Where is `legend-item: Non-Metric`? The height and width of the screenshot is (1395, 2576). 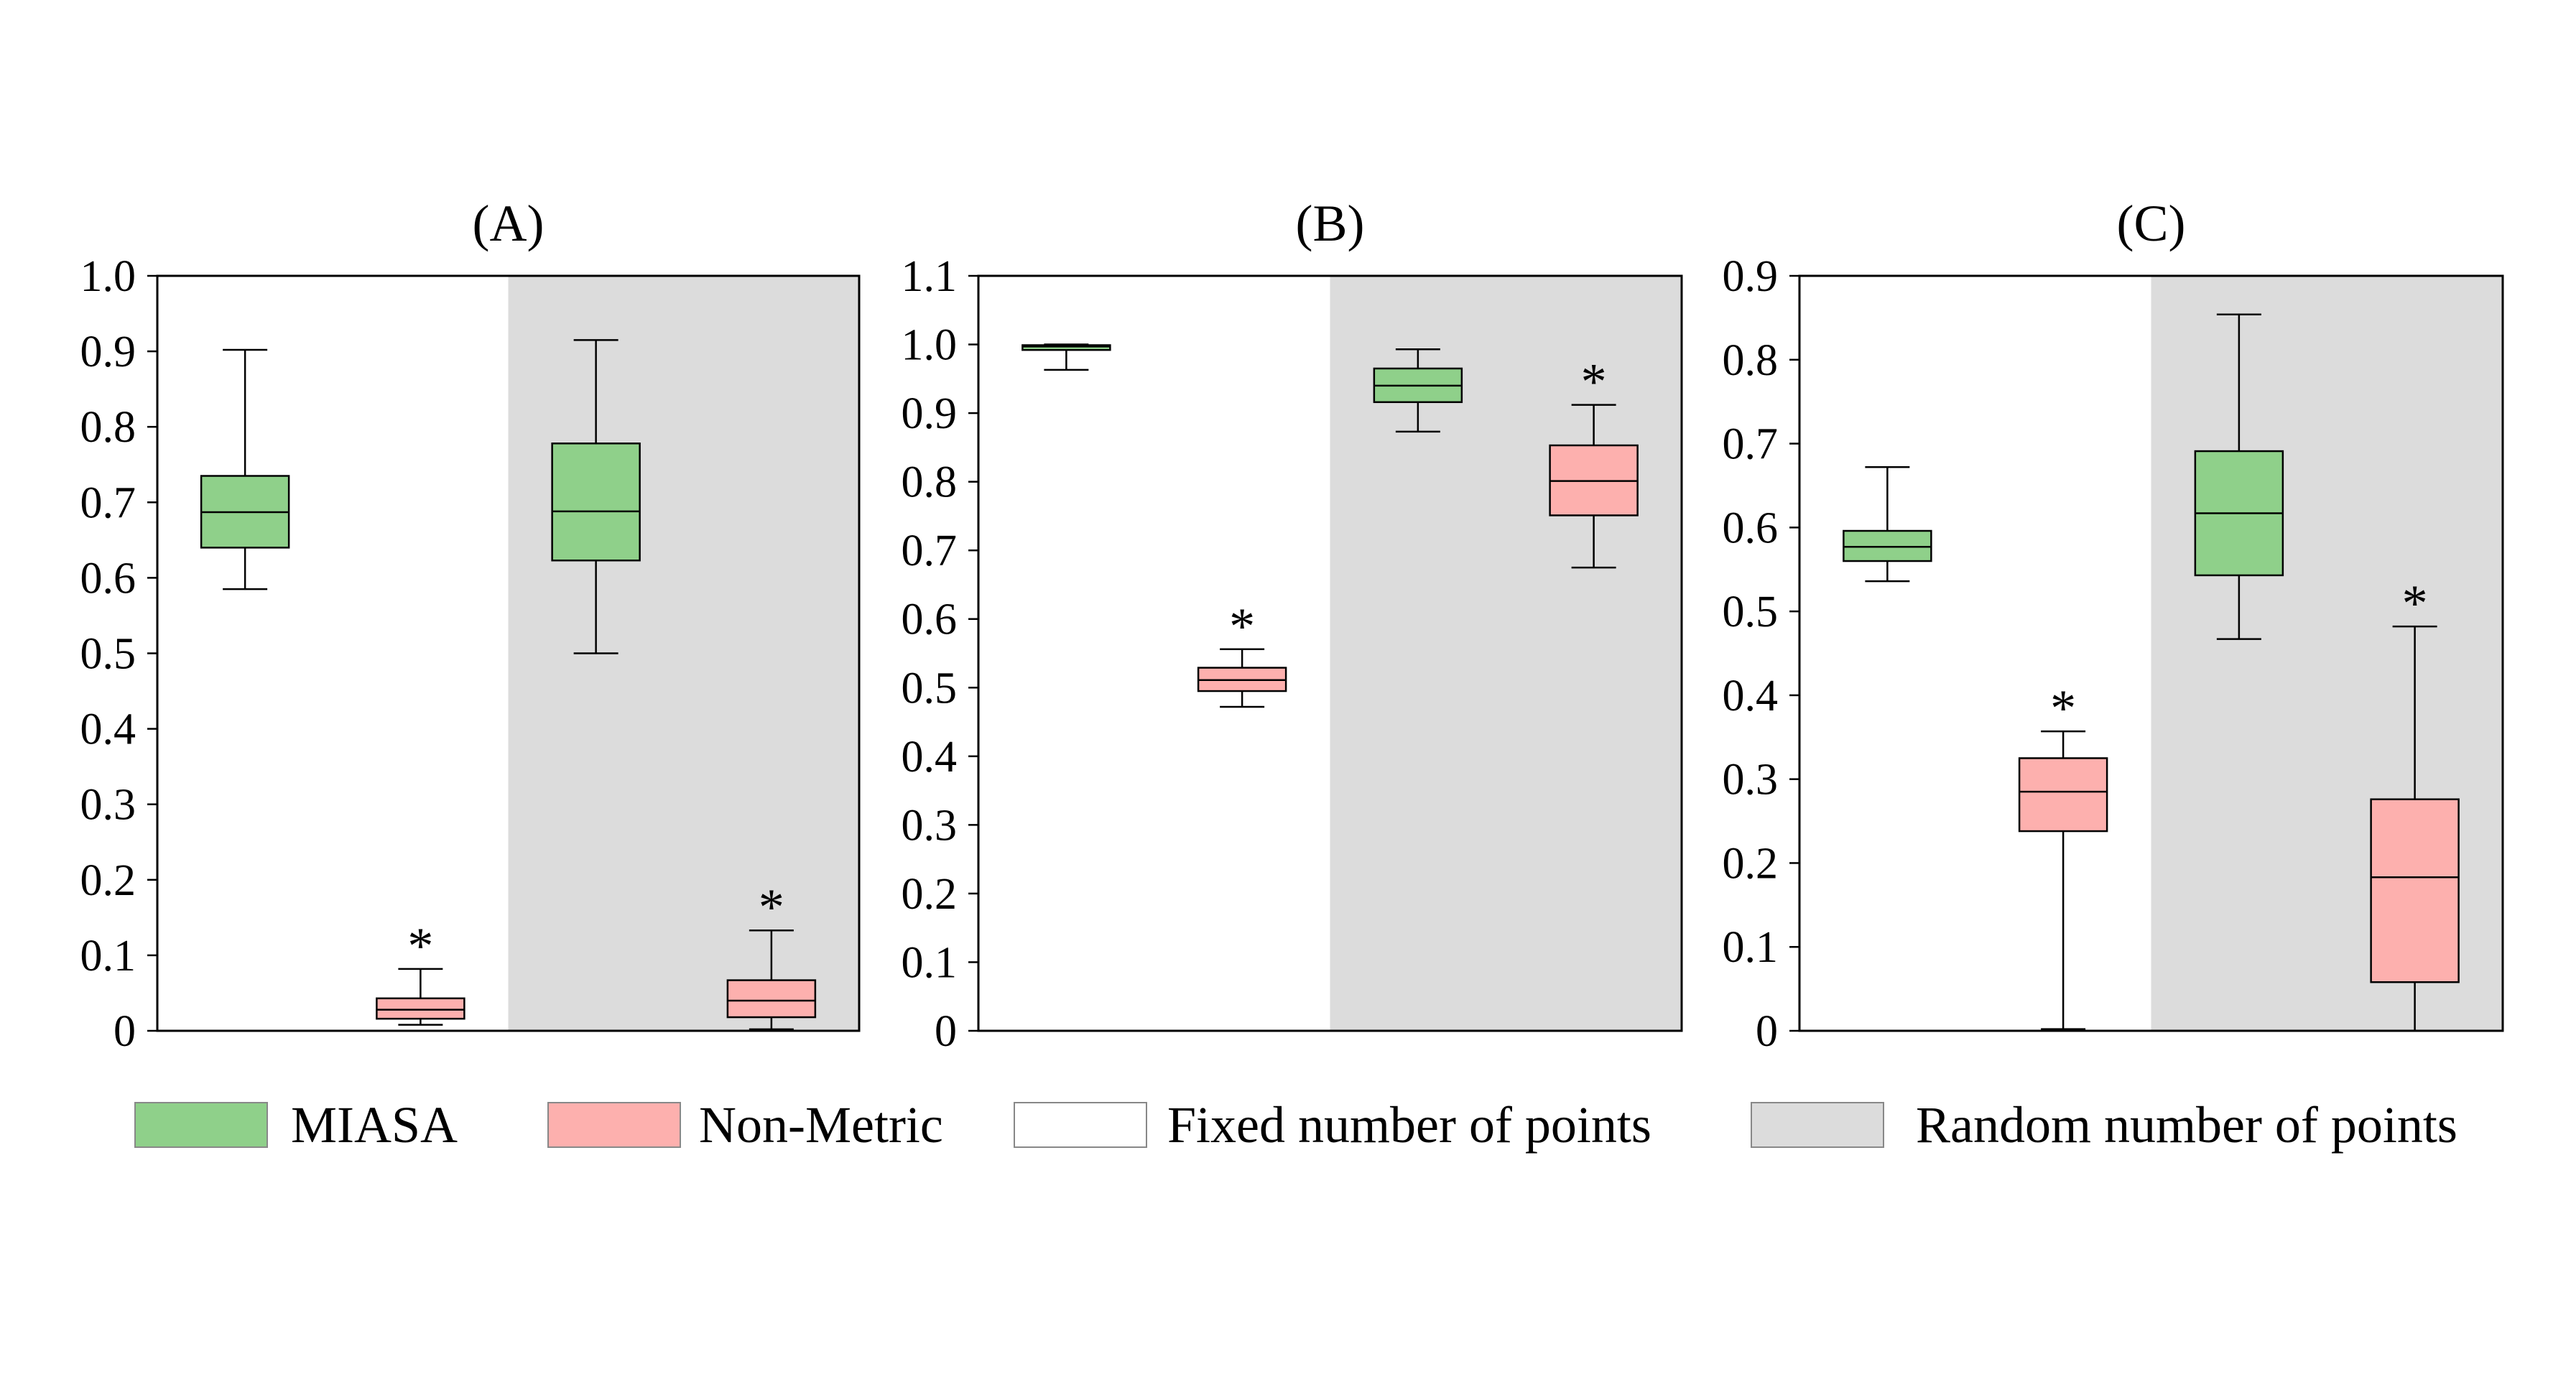
legend-item: Non-Metric is located at coordinates (745, 1125).